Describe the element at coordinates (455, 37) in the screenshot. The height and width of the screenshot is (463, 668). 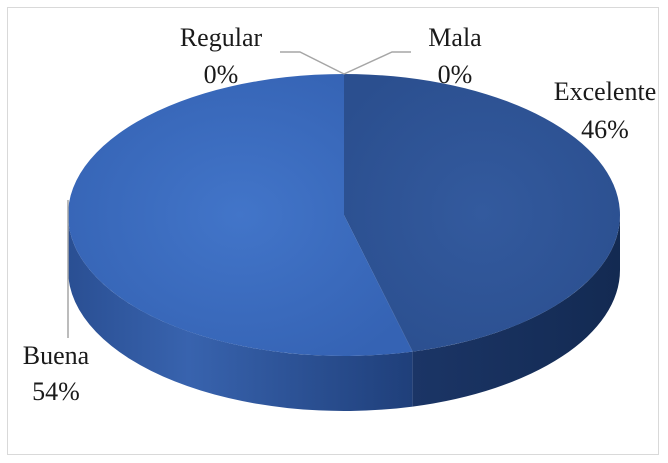
I see `label-mala-name: Mala` at that location.